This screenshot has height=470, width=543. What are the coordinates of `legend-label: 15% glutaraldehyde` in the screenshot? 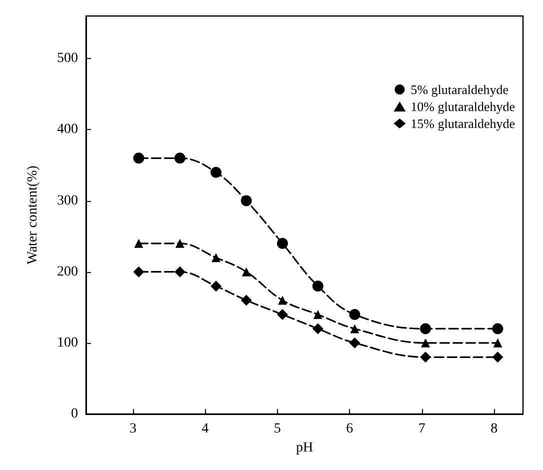 It's located at (463, 123).